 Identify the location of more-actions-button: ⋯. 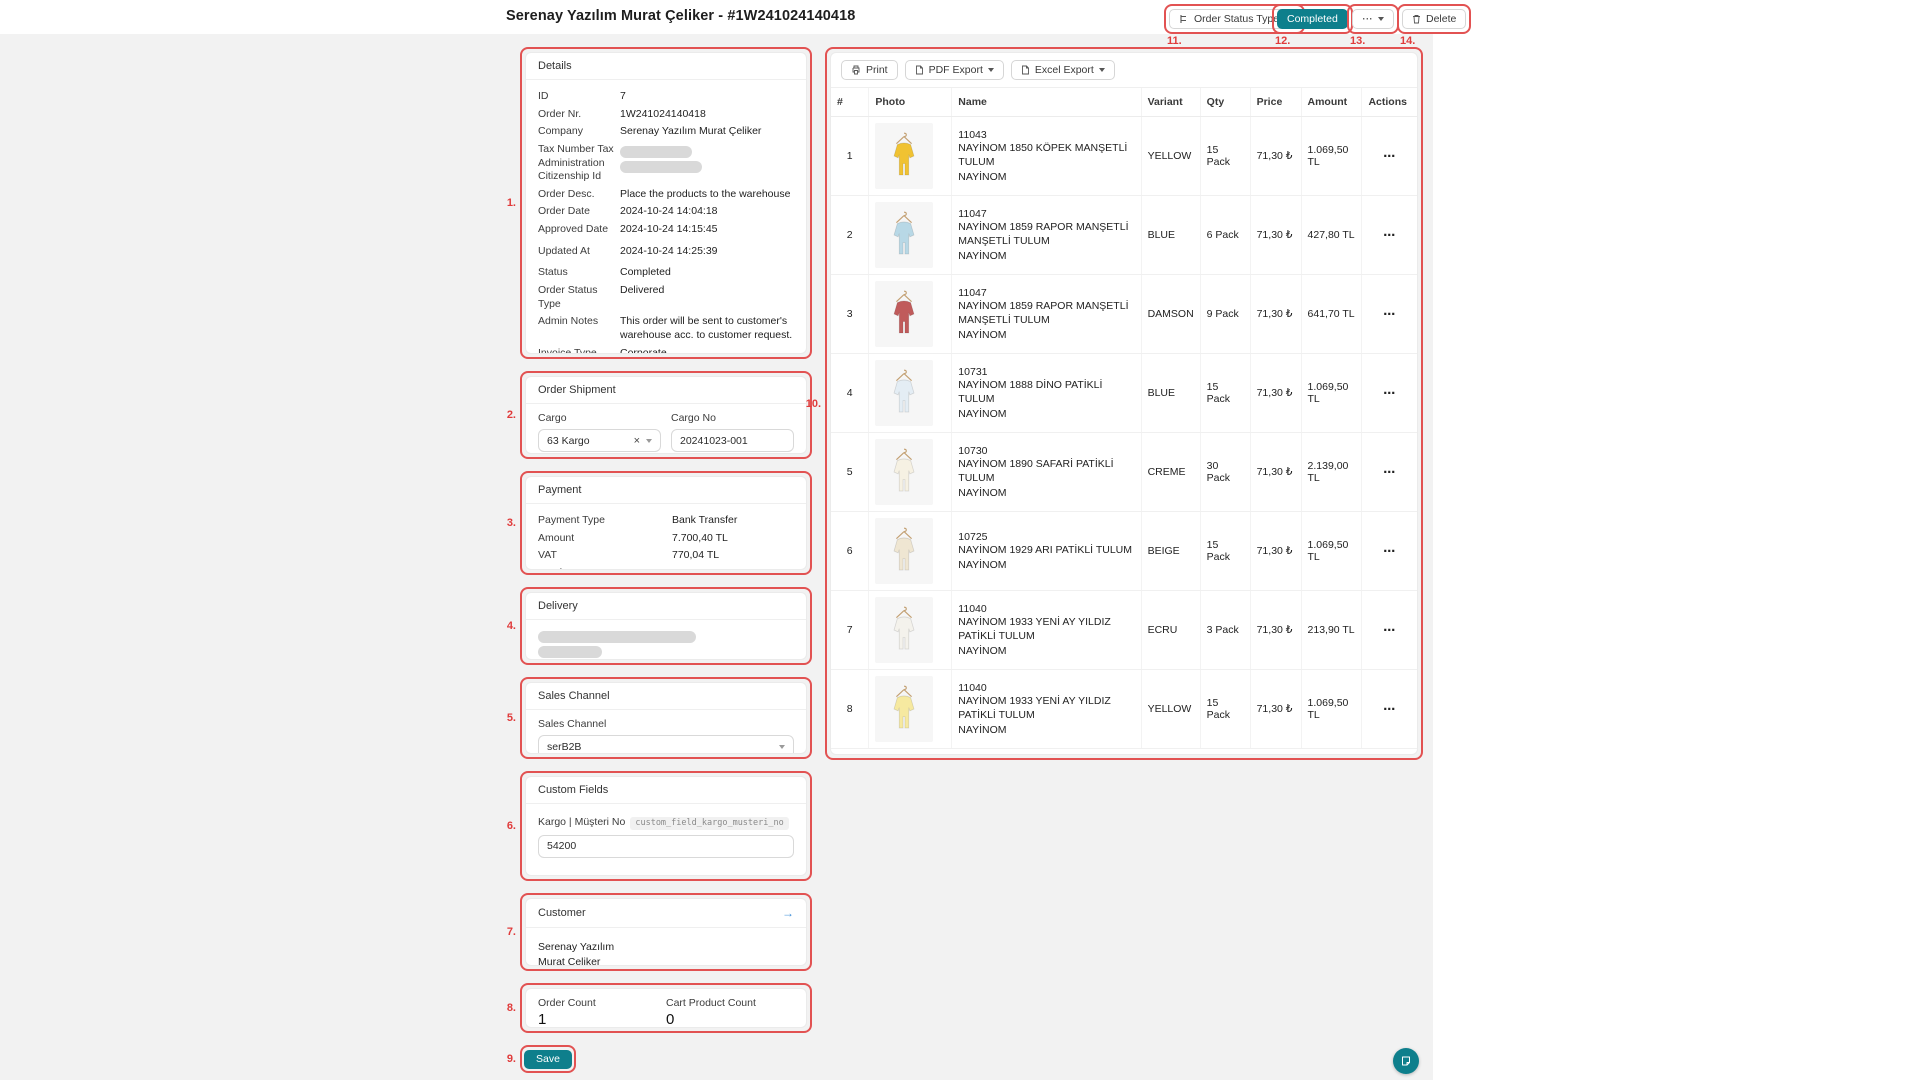
(1373, 19).